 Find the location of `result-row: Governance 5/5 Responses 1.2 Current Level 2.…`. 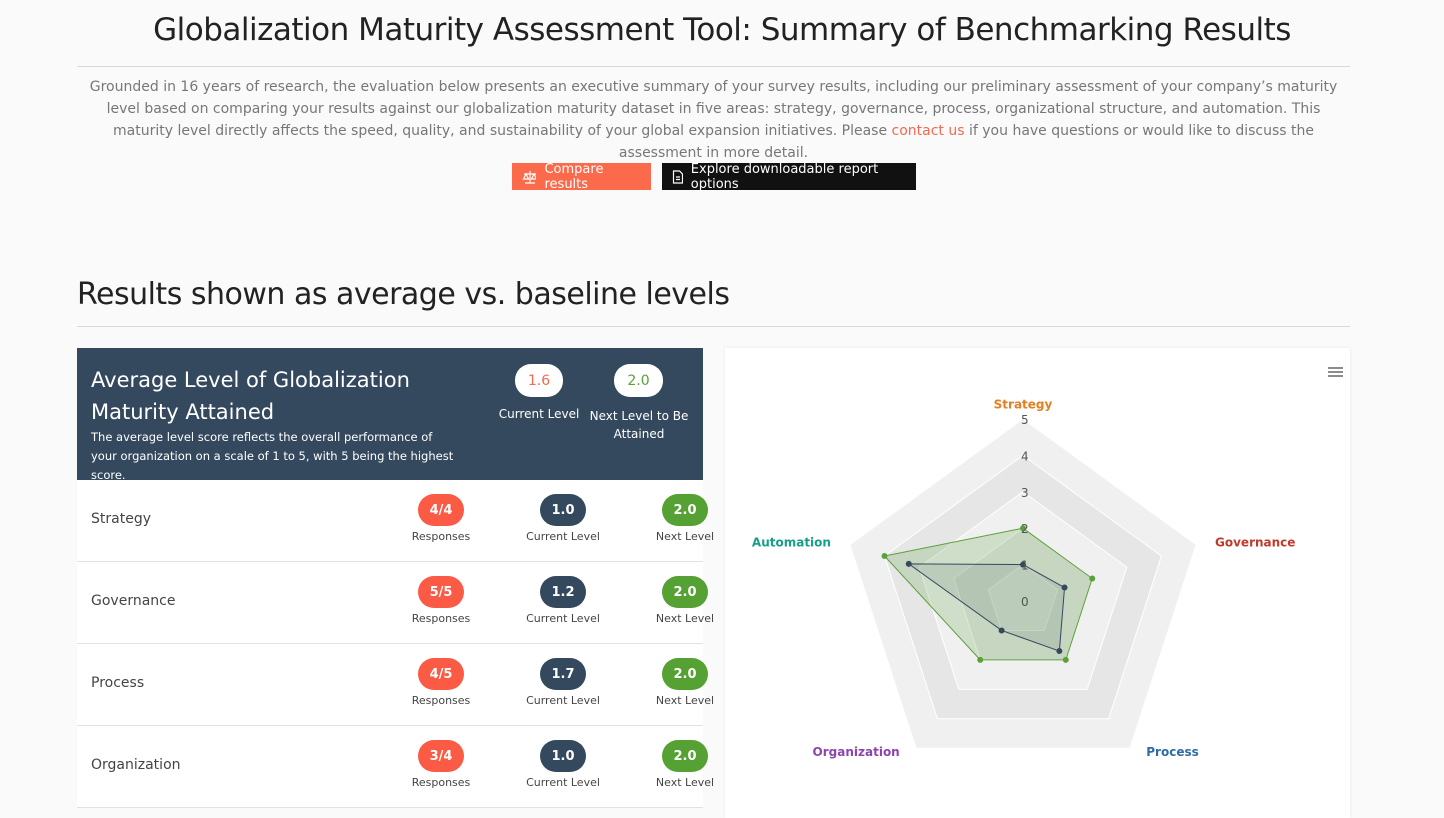

result-row: Governance 5/5 Responses 1.2 Current Level 2.… is located at coordinates (395, 603).